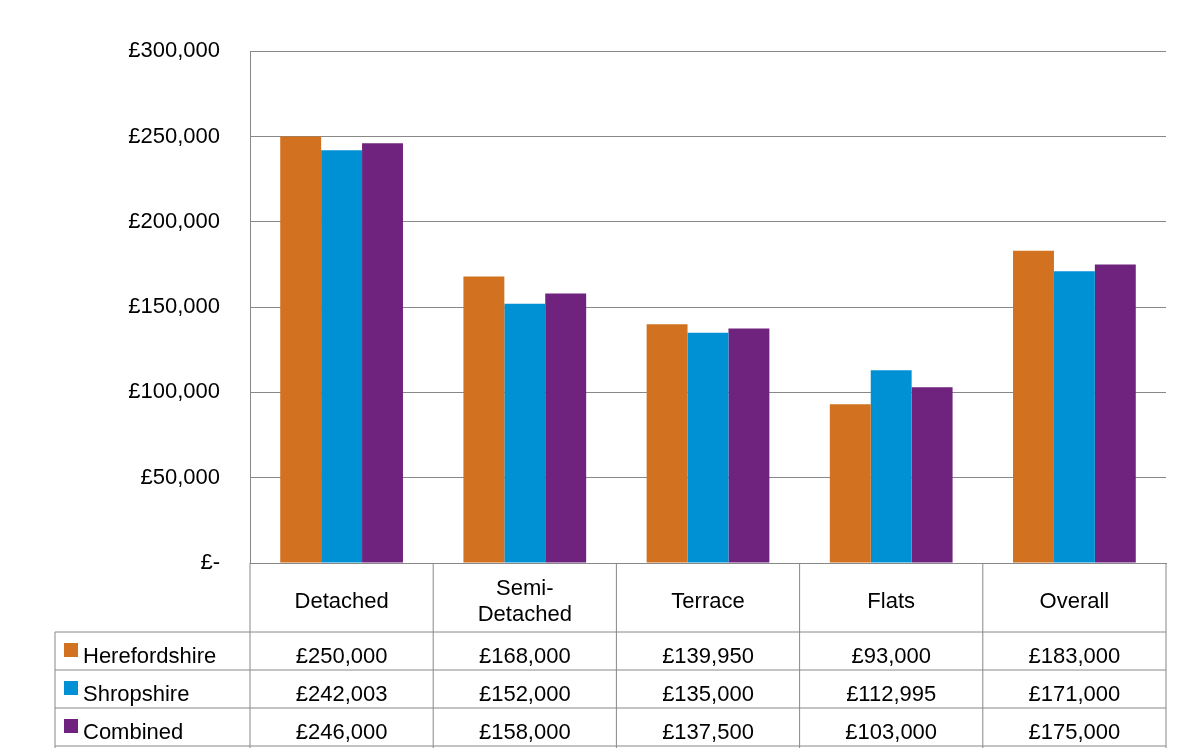 The height and width of the screenshot is (756, 1200). I want to click on y-tick-label: £-, so click(210, 562).